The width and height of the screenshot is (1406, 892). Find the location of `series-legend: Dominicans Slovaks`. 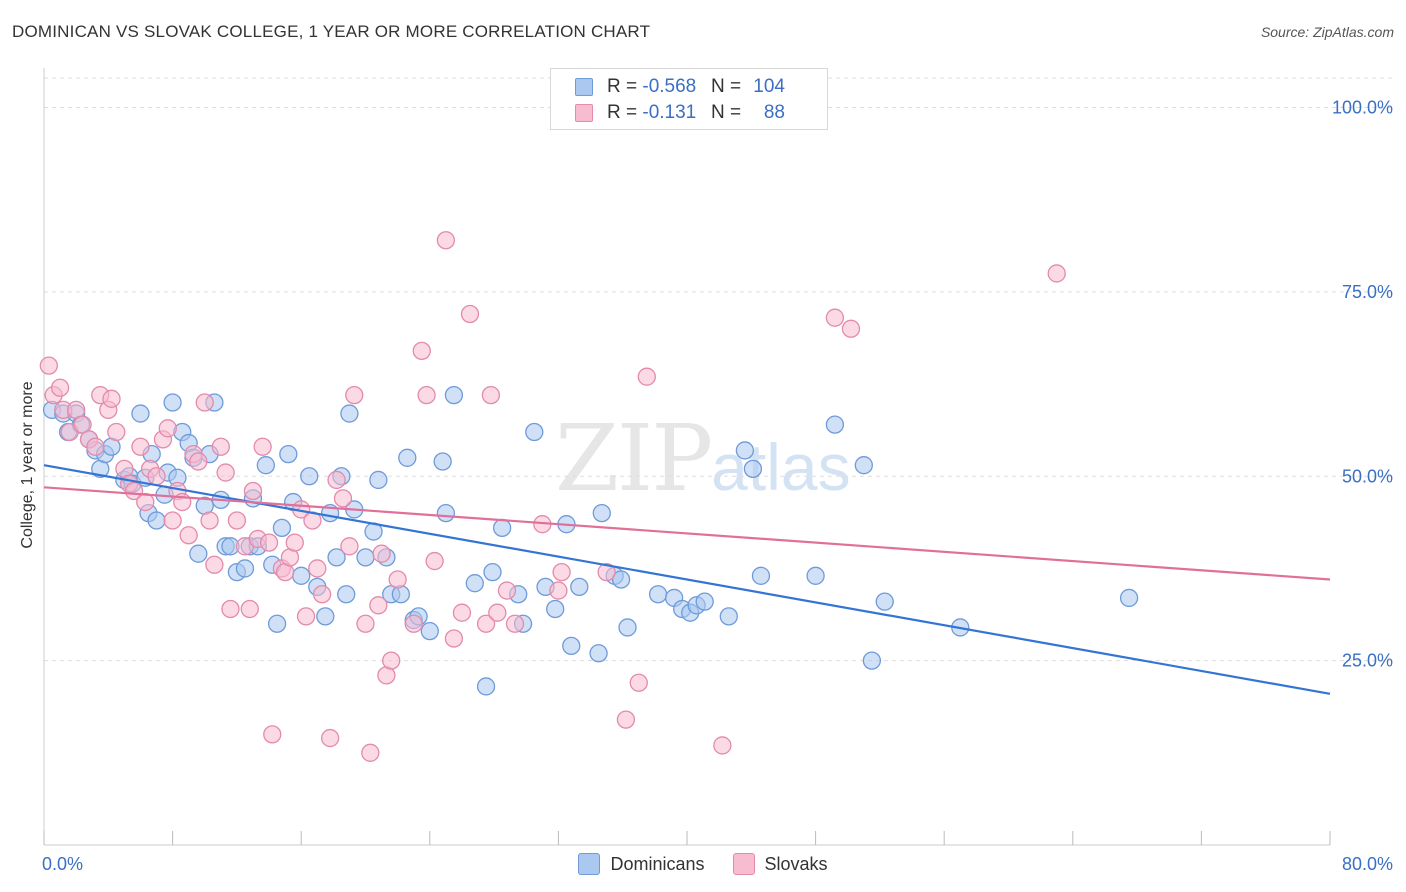

series-legend: Dominicans Slovaks is located at coordinates (703, 864).